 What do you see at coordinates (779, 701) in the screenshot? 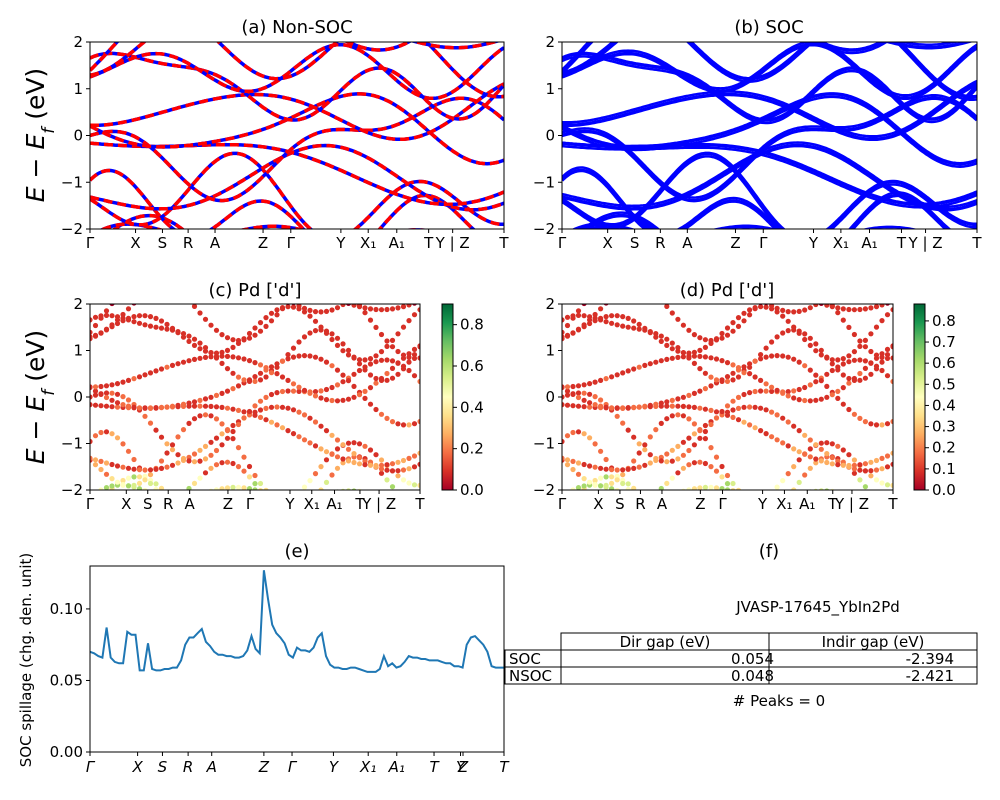
I see `table-footer: # Peaks = 0` at bounding box center [779, 701].